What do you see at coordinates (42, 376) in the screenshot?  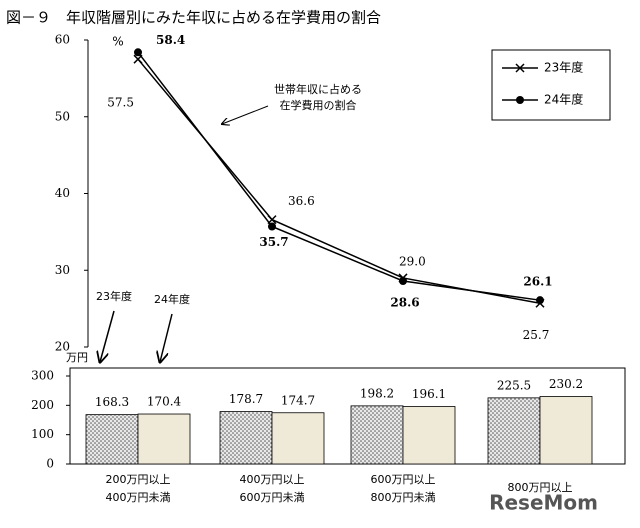 I see `y-tick-label: 300` at bounding box center [42, 376].